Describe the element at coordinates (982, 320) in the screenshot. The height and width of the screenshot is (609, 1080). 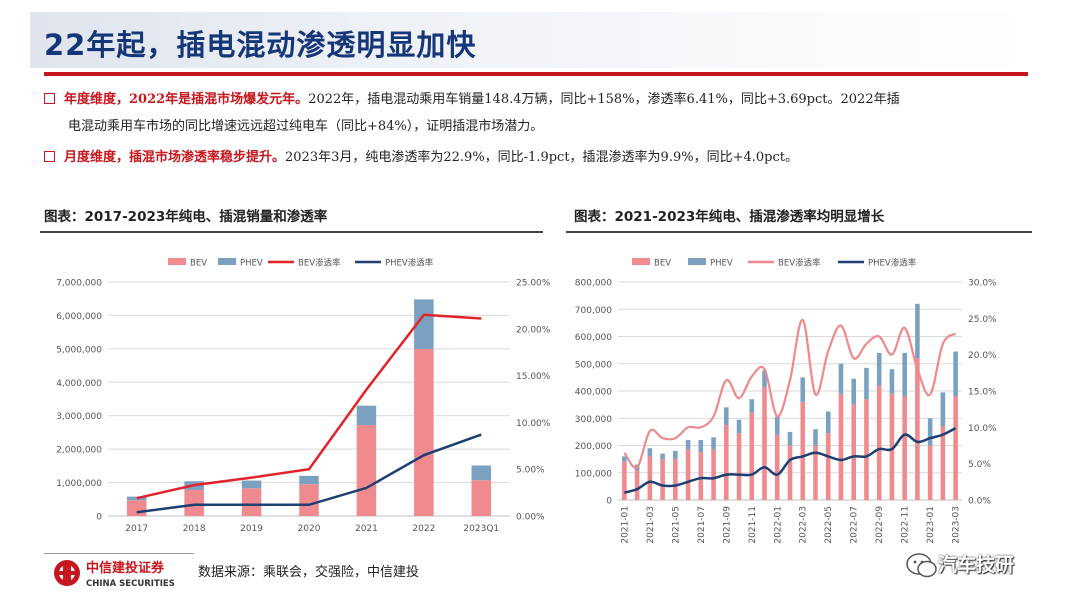
I see `y2-tick-label: 25.0%` at that location.